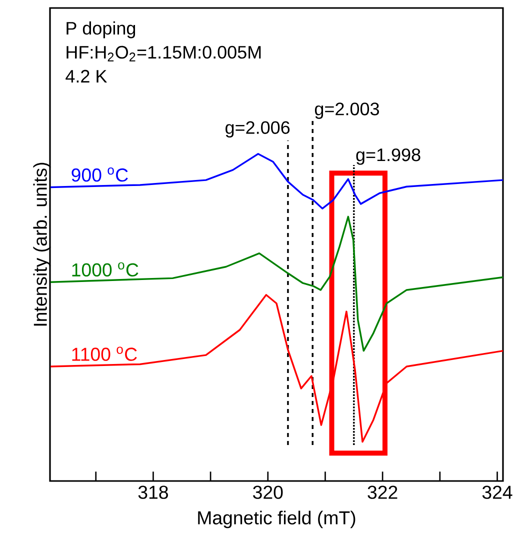  Describe the element at coordinates (258, 129) in the screenshot. I see `text: g=2.006` at that location.